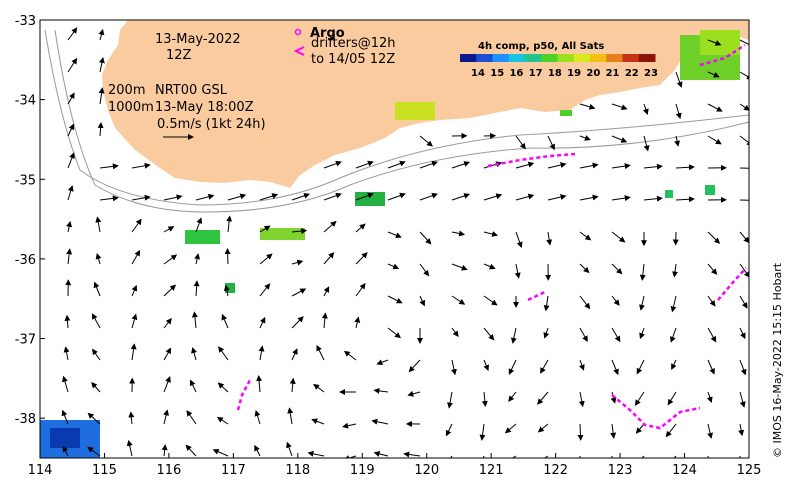 Image resolution: width=791 pixels, height=492 pixels. I want to click on x-tick-label: 119, so click(362, 470).